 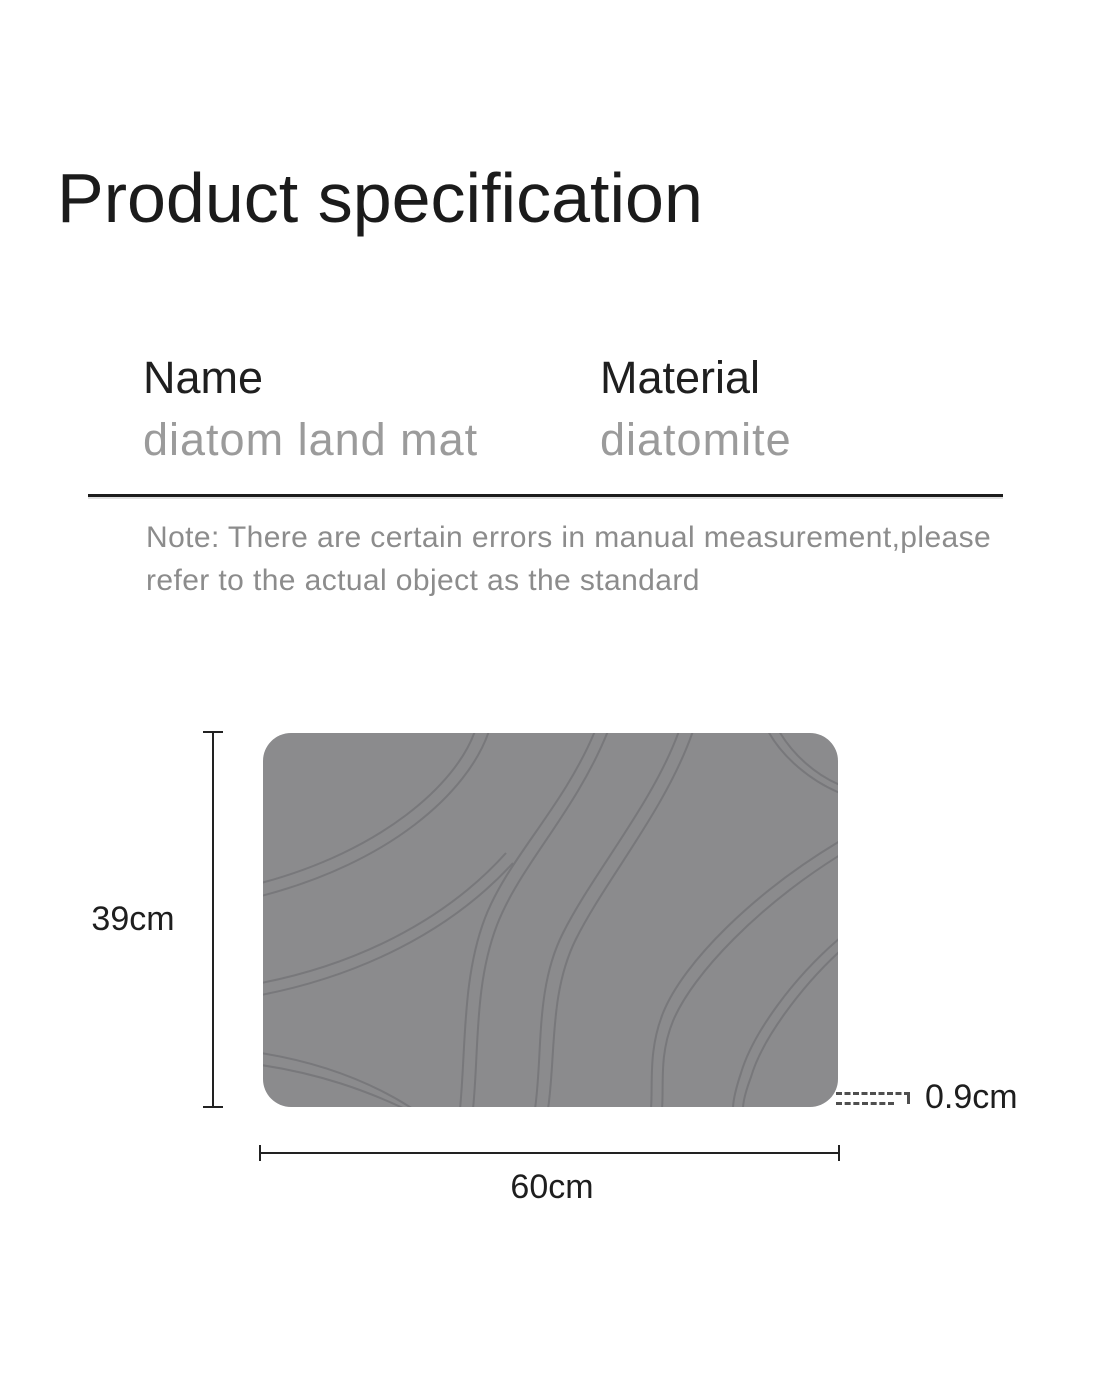 What do you see at coordinates (260, 1153) in the screenshot?
I see `width-dimension-tick-left` at bounding box center [260, 1153].